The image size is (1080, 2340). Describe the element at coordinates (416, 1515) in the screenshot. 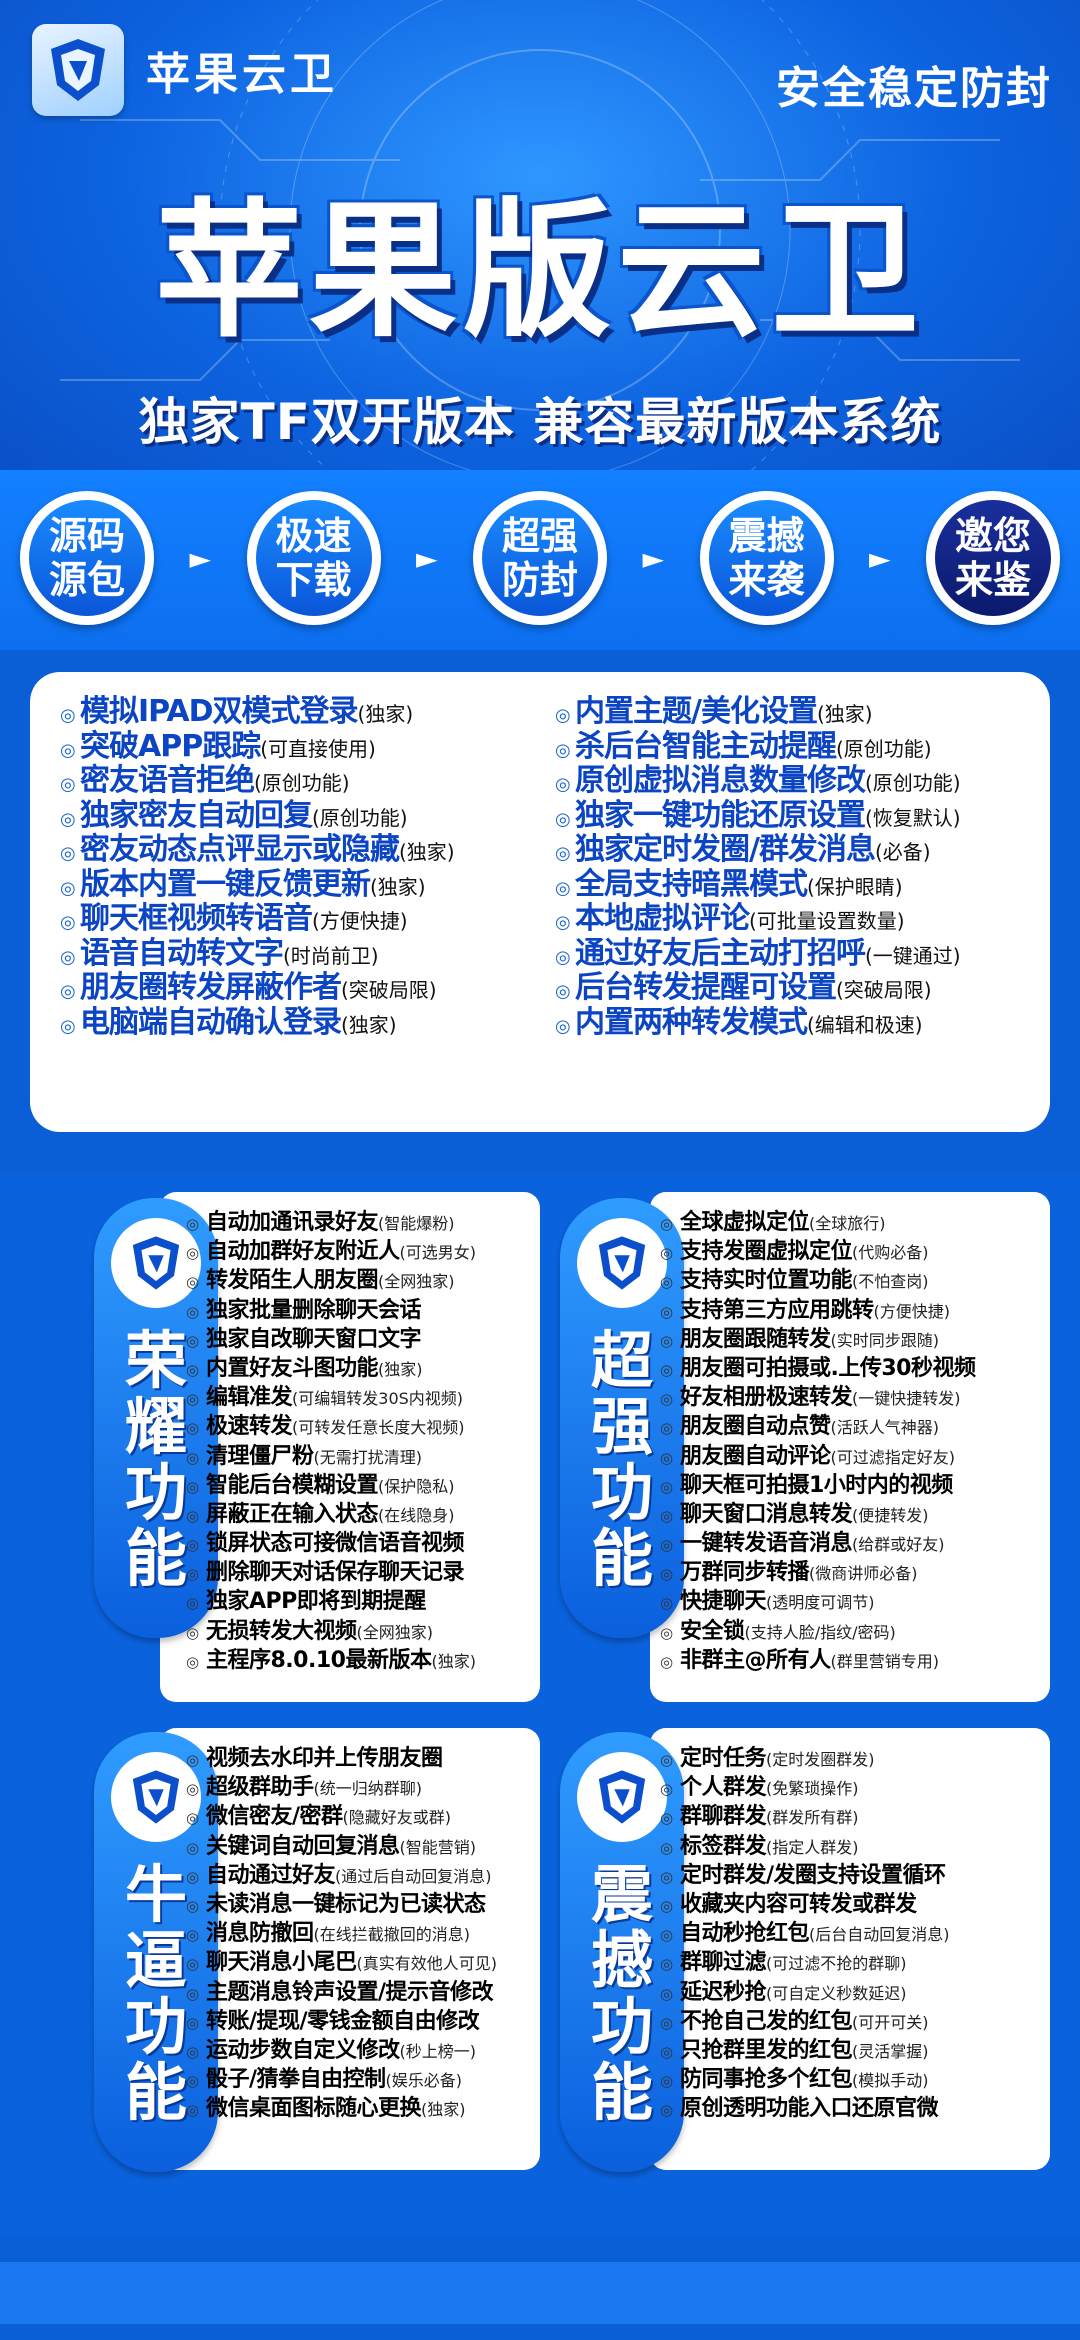

I see `feature-note: (在线隐身)` at that location.